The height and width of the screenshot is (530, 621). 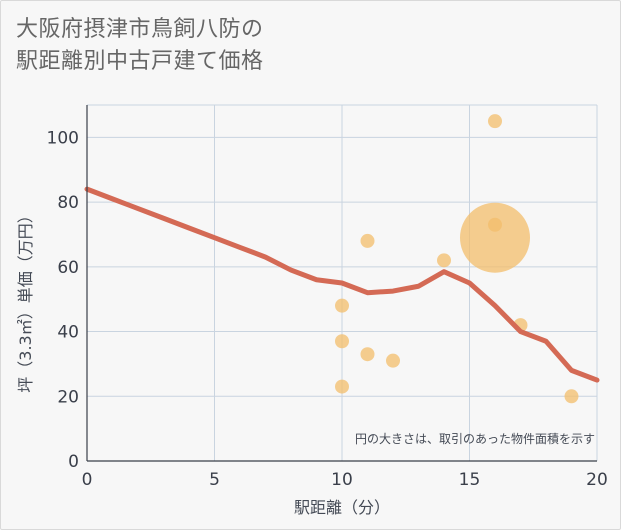 What do you see at coordinates (73, 462) in the screenshot?
I see `y-tick-label: 0` at bounding box center [73, 462].